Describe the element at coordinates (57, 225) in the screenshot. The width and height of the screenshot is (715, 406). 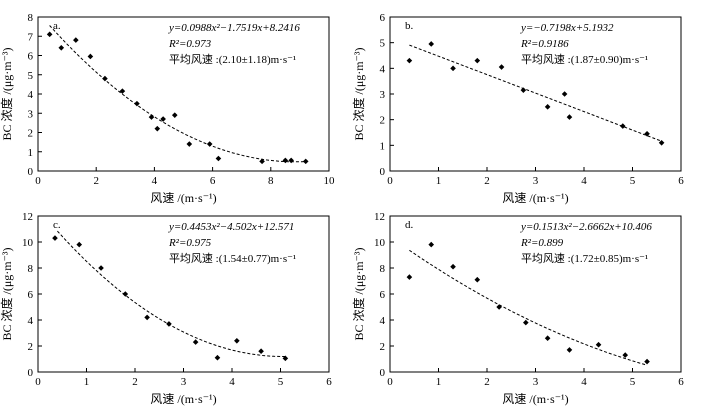
I see `panel-label: c.` at that location.